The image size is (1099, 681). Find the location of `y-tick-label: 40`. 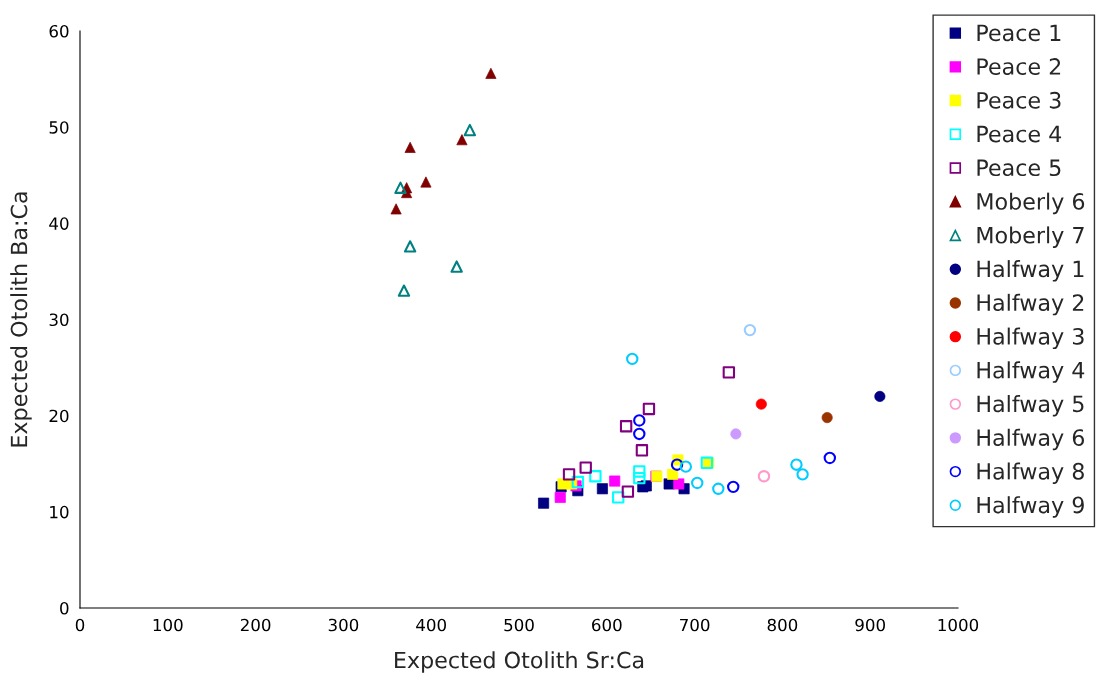

y-tick-label: 40 is located at coordinates (59, 223).